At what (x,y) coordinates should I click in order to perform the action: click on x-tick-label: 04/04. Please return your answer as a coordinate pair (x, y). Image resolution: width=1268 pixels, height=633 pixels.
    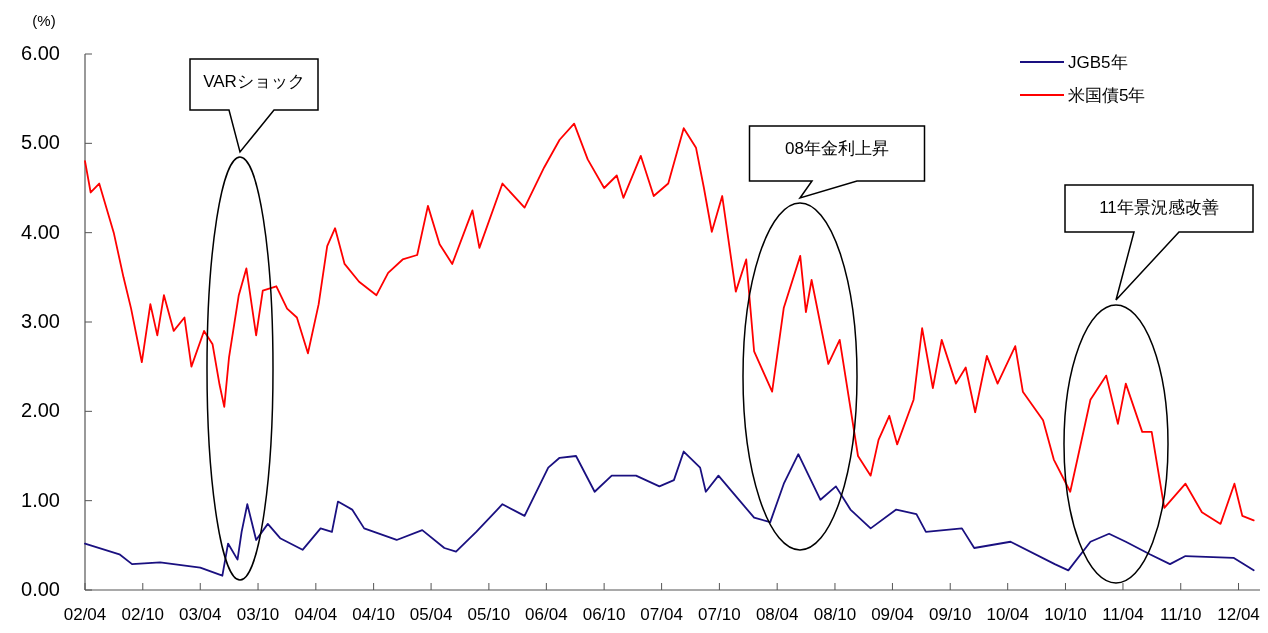
    Looking at the image, I should click on (316, 614).